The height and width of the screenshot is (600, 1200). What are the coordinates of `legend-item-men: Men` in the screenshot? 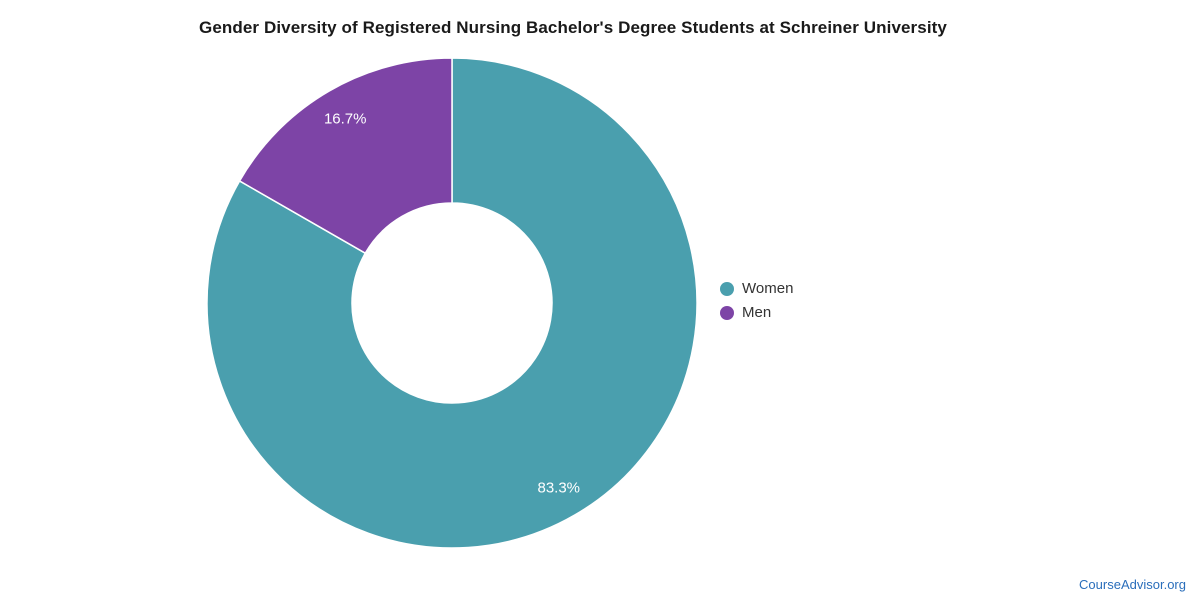 It's located at (756, 312).